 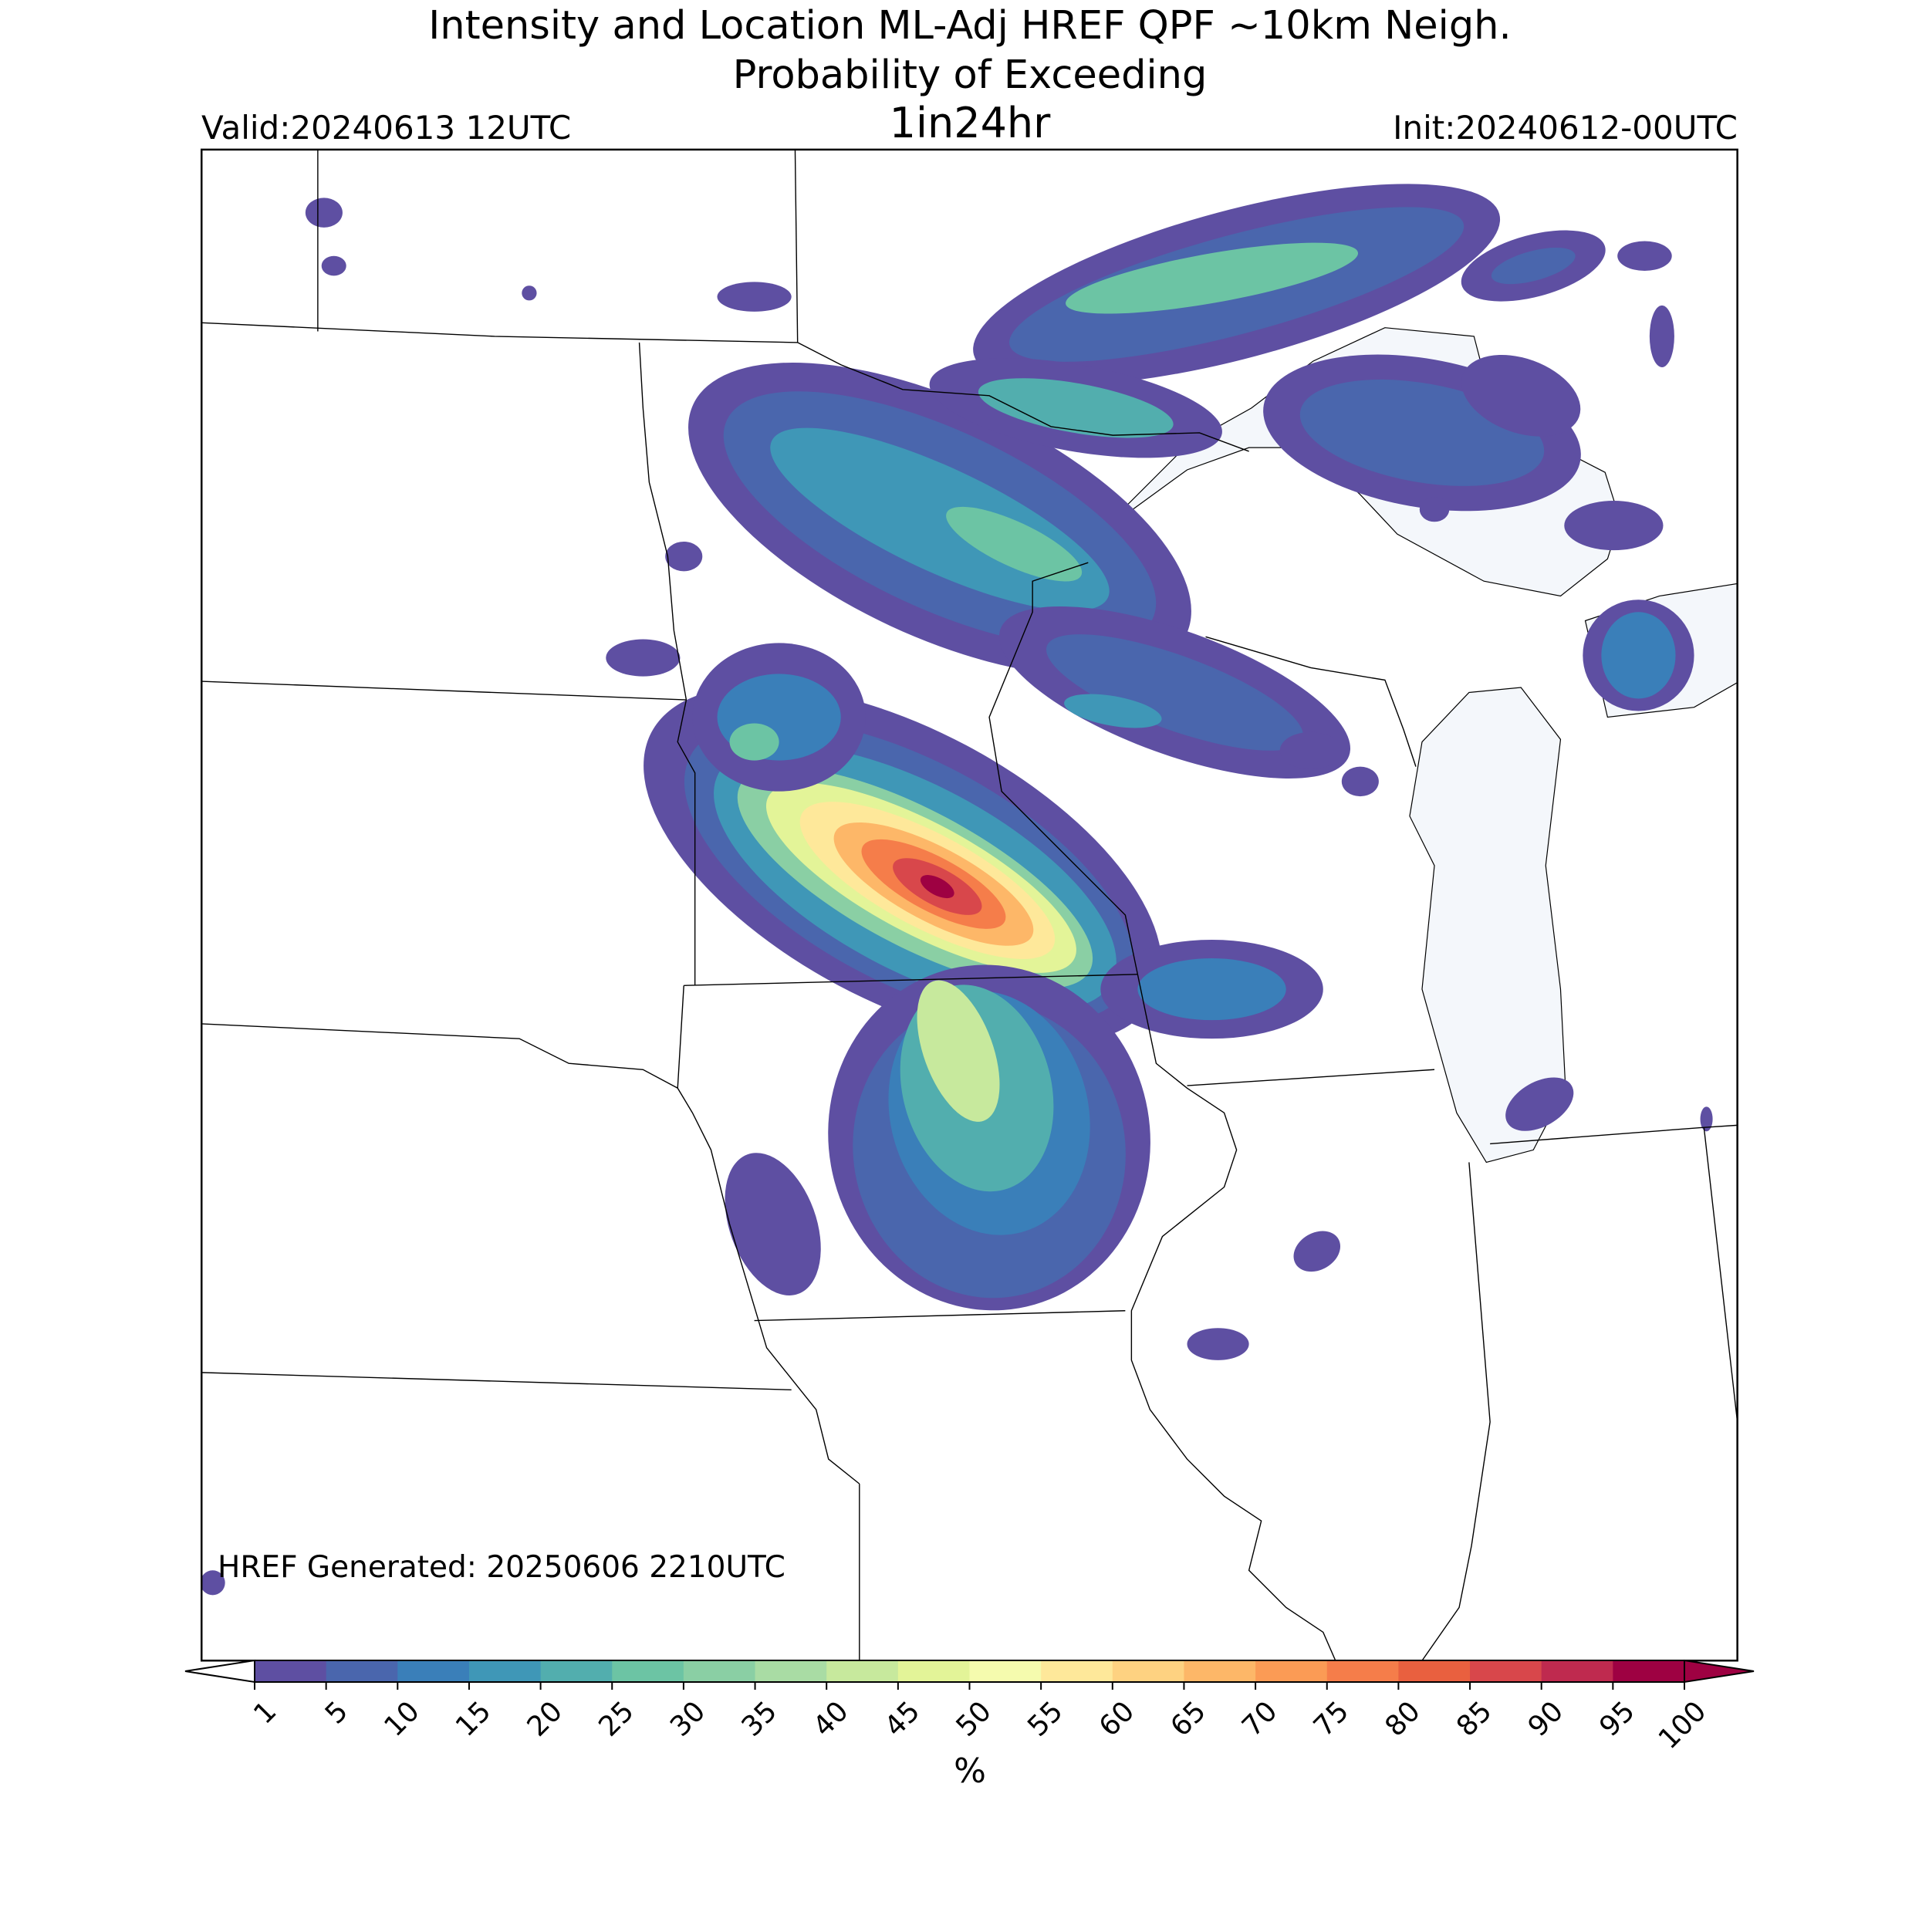 What do you see at coordinates (1683, 1725) in the screenshot?
I see `colorbar-tick-label: 100` at bounding box center [1683, 1725].